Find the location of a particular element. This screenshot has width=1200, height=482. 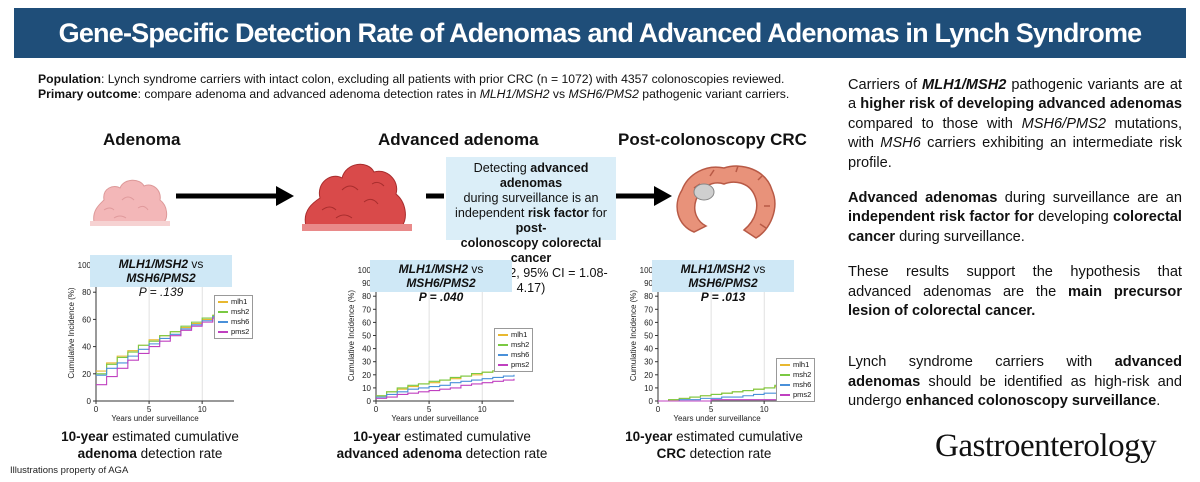

p4-a: Lynch syndrome carriers with is located at coordinates (981, 362).